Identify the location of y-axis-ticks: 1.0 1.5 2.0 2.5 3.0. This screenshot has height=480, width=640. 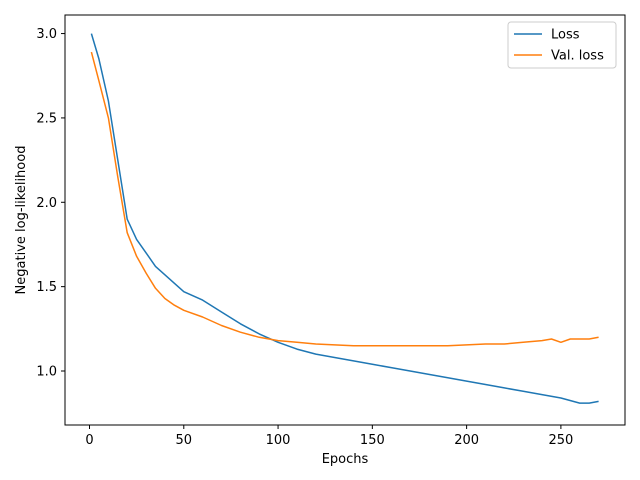
(50, 203).